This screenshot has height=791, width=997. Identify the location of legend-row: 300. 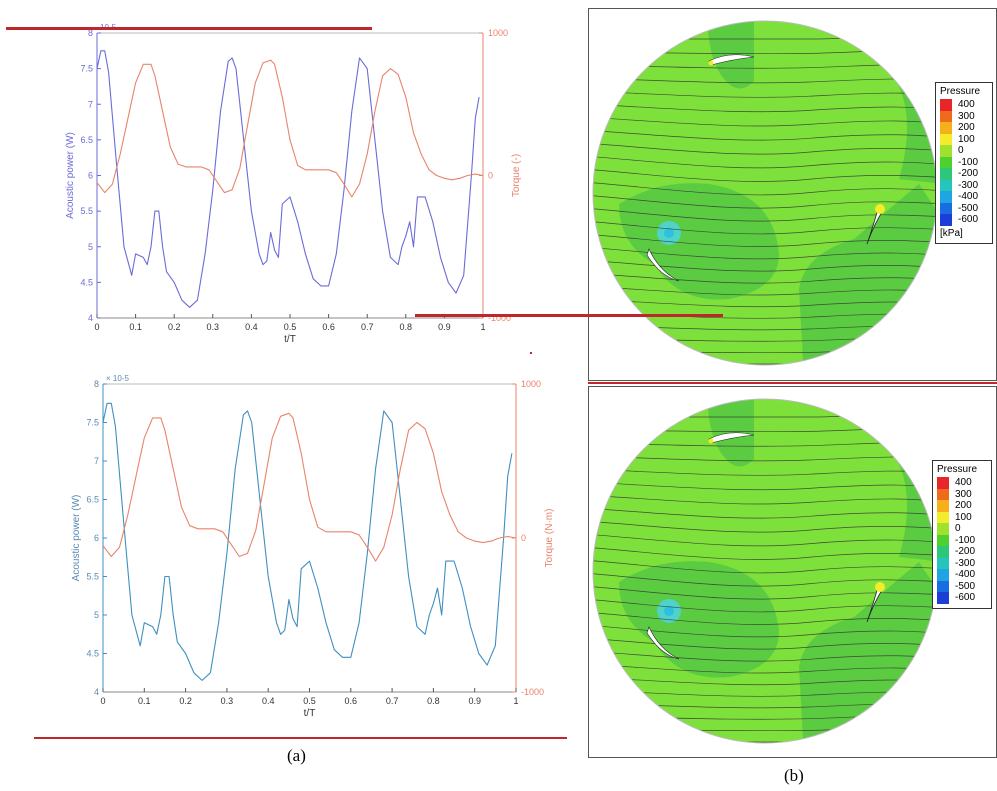
(964, 116).